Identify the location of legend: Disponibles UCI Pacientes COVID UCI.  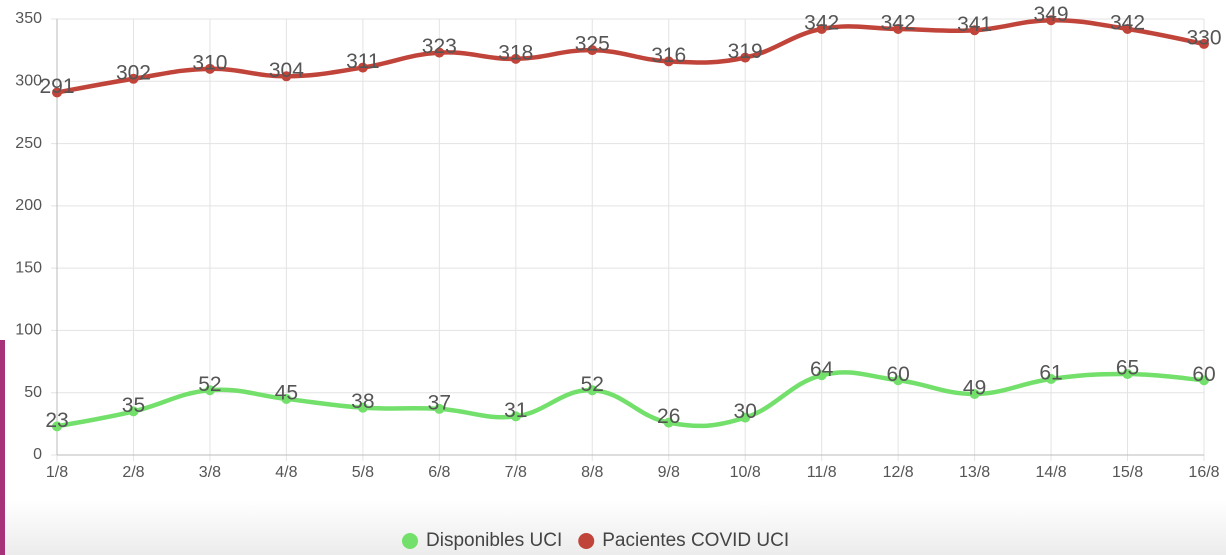
(595, 540).